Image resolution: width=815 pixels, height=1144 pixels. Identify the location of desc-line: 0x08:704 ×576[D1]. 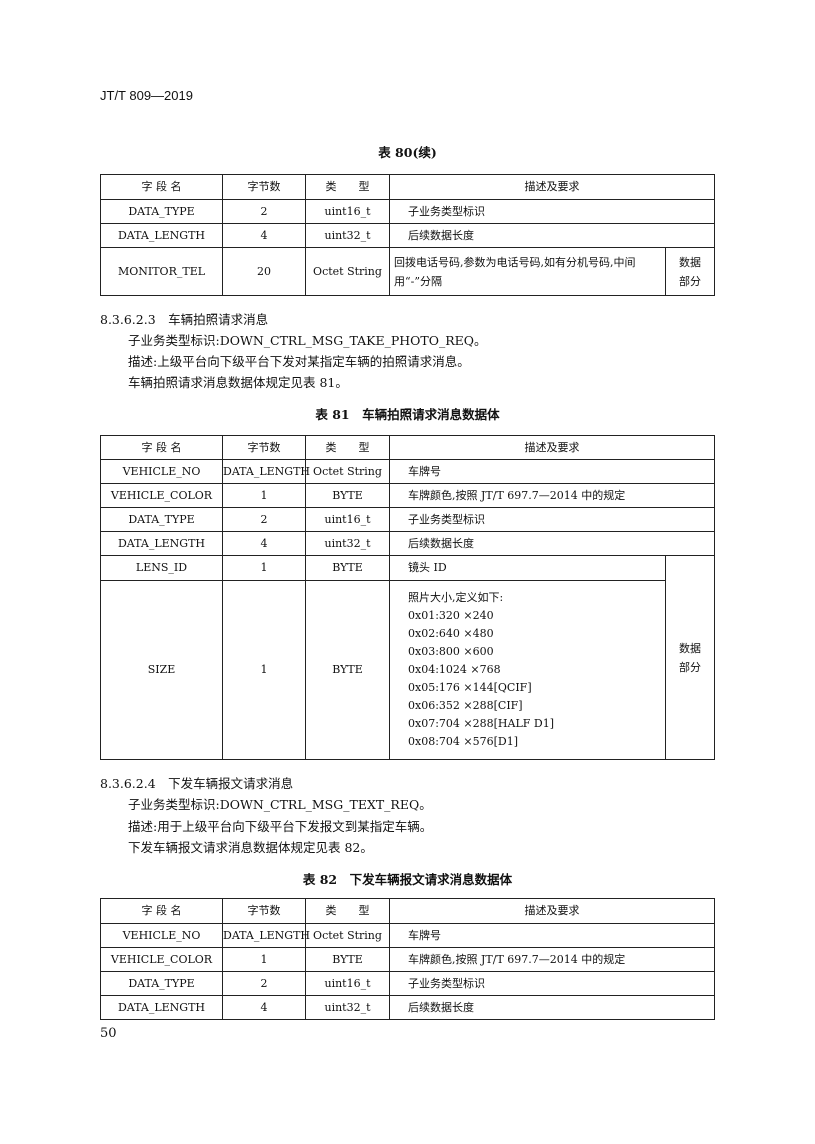
(463, 741).